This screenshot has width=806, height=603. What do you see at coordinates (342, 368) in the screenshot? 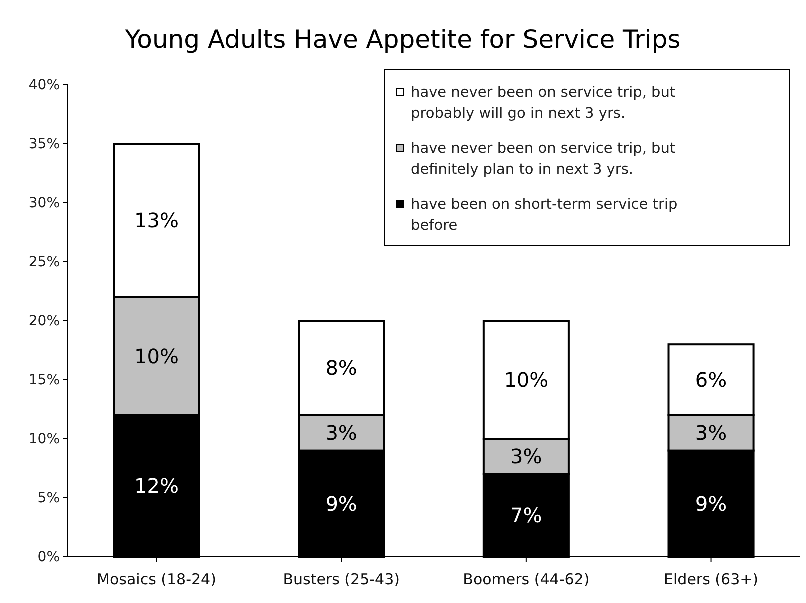
I see `data-label: 8%` at bounding box center [342, 368].